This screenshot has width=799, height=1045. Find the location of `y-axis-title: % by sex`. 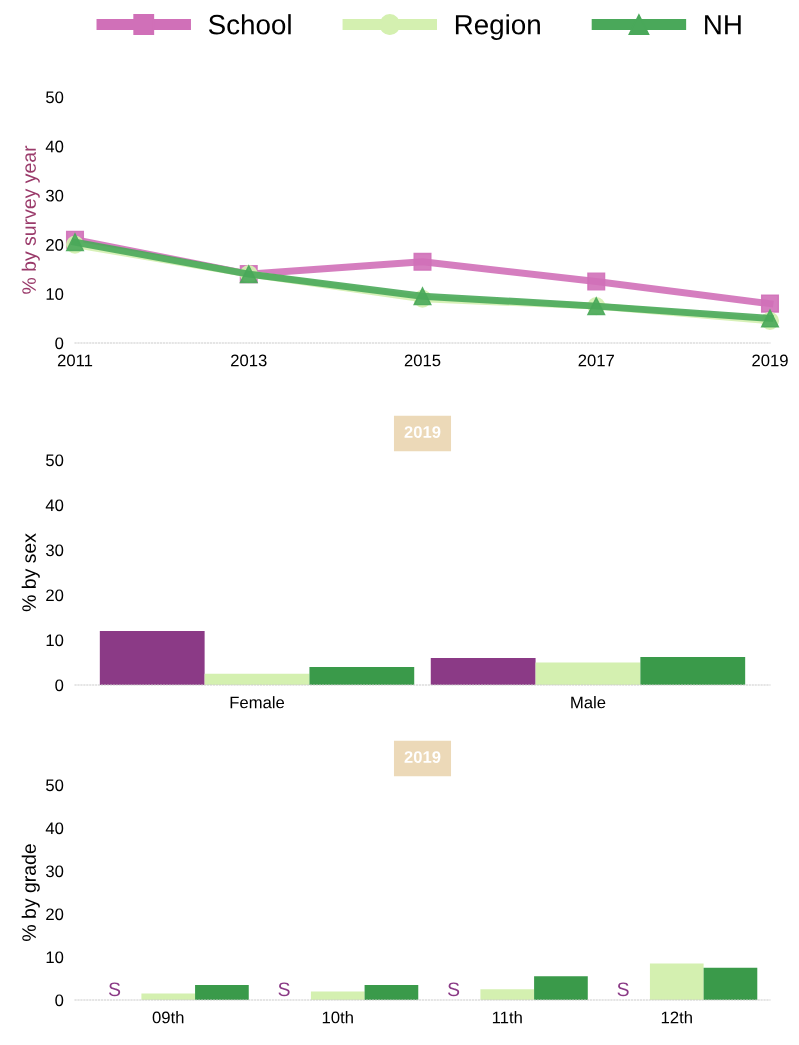

y-axis-title: % by sex is located at coordinates (30, 572).